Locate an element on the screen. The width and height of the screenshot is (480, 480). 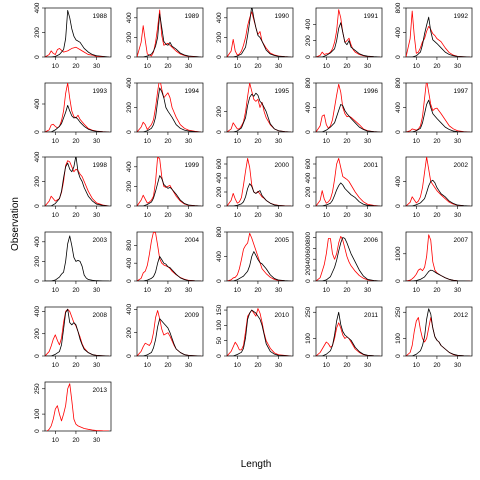
panel-2012: 10 20 30 0 100 250 2012 is located at coordinates (434, 337).